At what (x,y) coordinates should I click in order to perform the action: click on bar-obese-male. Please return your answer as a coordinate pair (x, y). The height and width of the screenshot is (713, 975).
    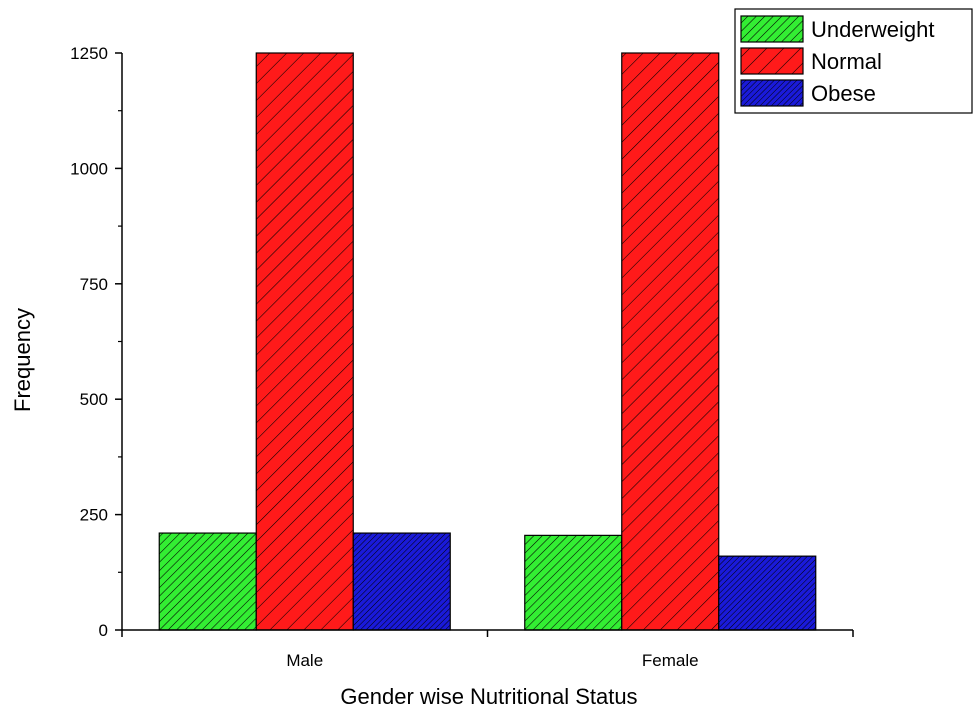
    Looking at the image, I should click on (401, 581).